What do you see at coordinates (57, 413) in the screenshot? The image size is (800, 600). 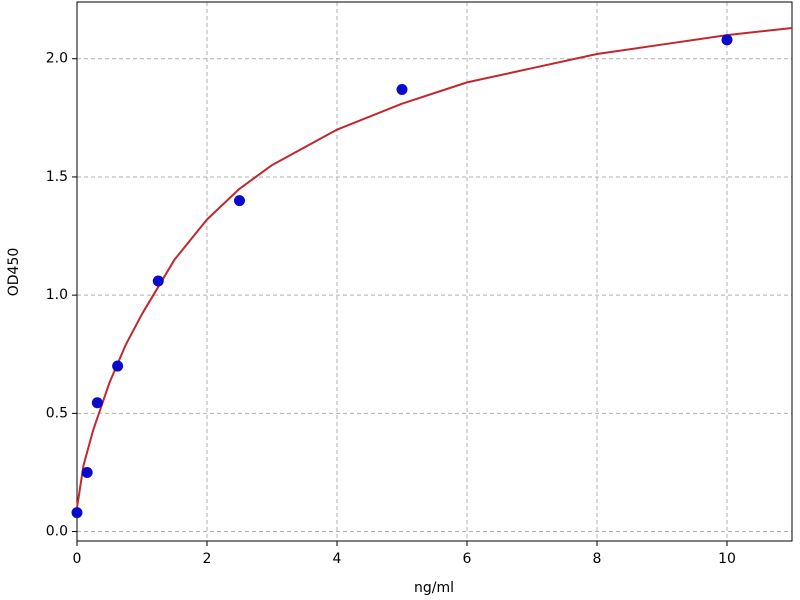 I see `y-tick-label: 0.5` at bounding box center [57, 413].